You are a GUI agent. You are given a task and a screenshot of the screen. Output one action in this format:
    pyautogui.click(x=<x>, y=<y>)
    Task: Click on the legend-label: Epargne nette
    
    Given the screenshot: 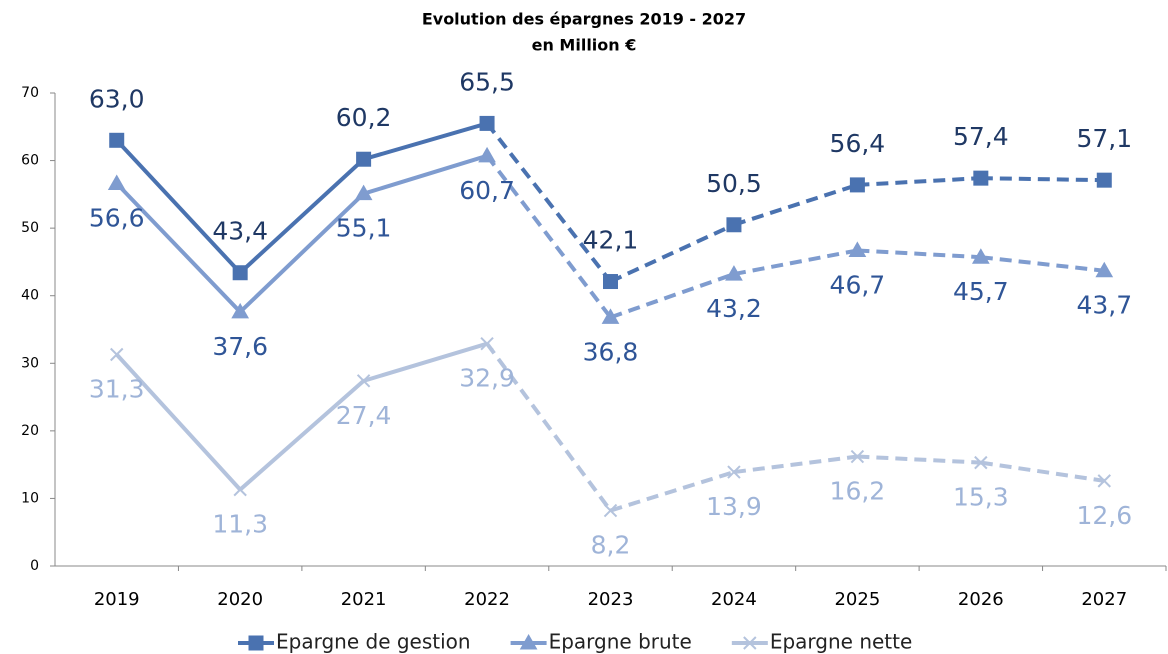 What is the action you would take?
    pyautogui.click(x=841, y=642)
    